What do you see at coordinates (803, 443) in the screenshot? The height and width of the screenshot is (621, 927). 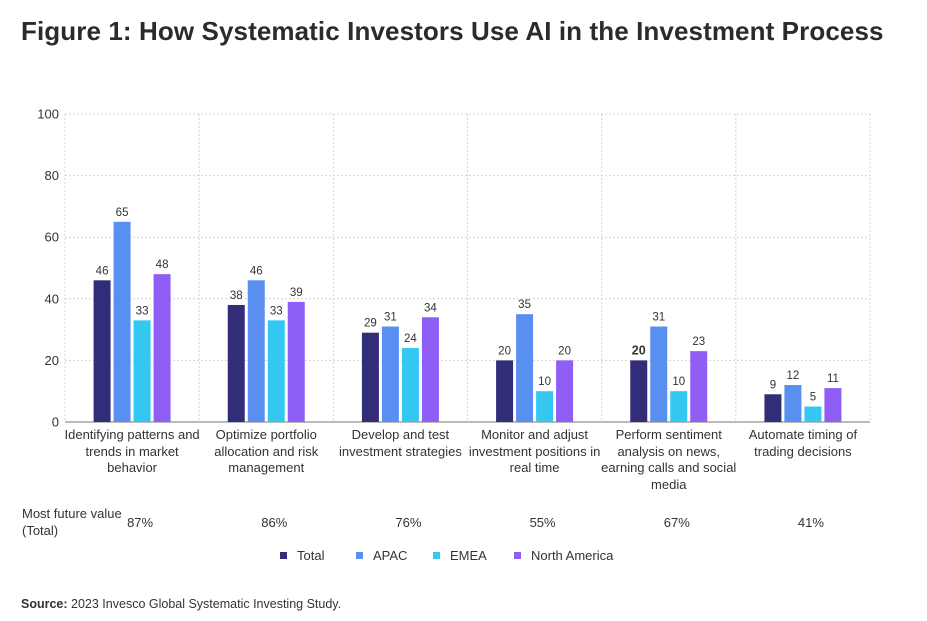 I see `category-label: Automate timing of trading decisions` at bounding box center [803, 443].